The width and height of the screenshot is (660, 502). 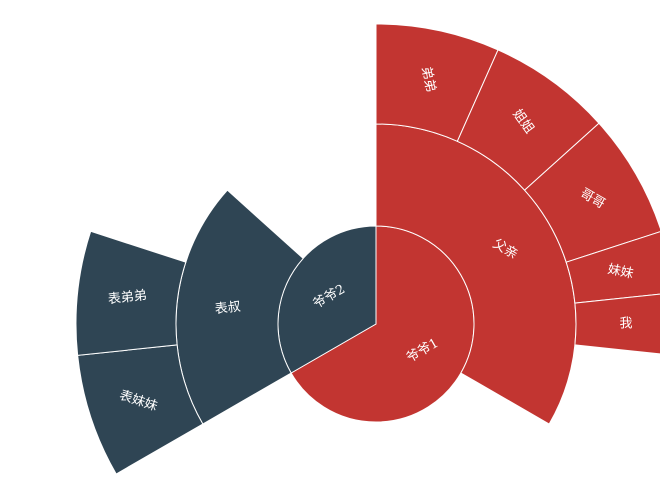 I want to click on label-0-0-4: 我, so click(x=625, y=324).